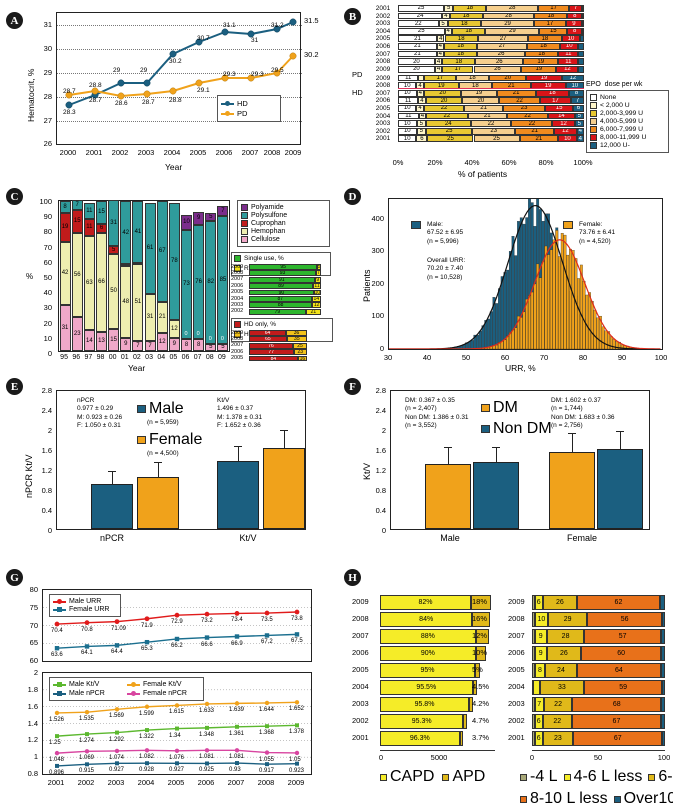 The height and width of the screenshot is (812, 673). I want to click on row-year: 2005, so click(237, 292).